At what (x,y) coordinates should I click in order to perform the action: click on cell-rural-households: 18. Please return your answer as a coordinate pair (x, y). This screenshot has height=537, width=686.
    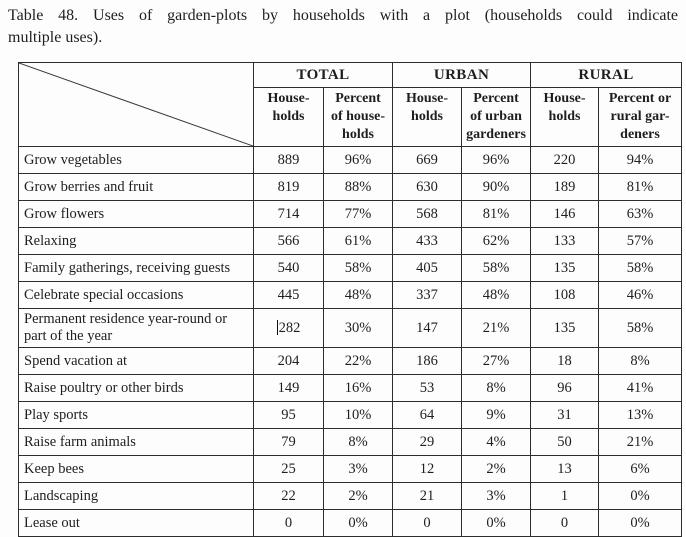
    Looking at the image, I should click on (565, 361).